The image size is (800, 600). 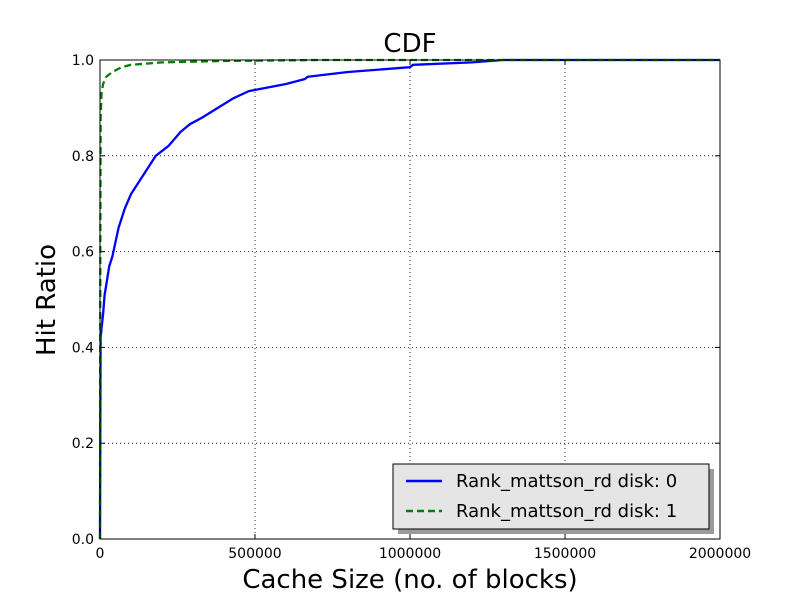 I want to click on y-tick-label: 0.4, so click(x=83, y=348).